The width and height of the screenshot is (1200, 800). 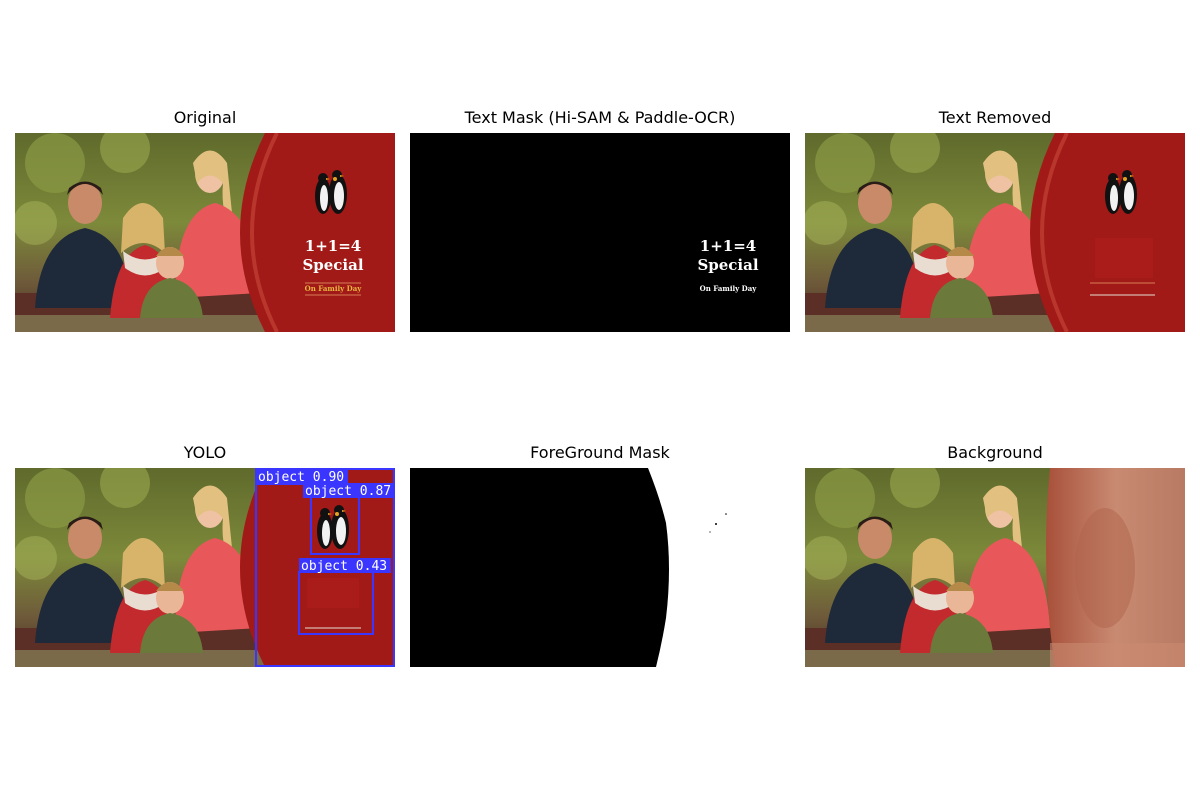 What do you see at coordinates (344, 566) in the screenshot?
I see `detection-label-3: object 0.43` at bounding box center [344, 566].